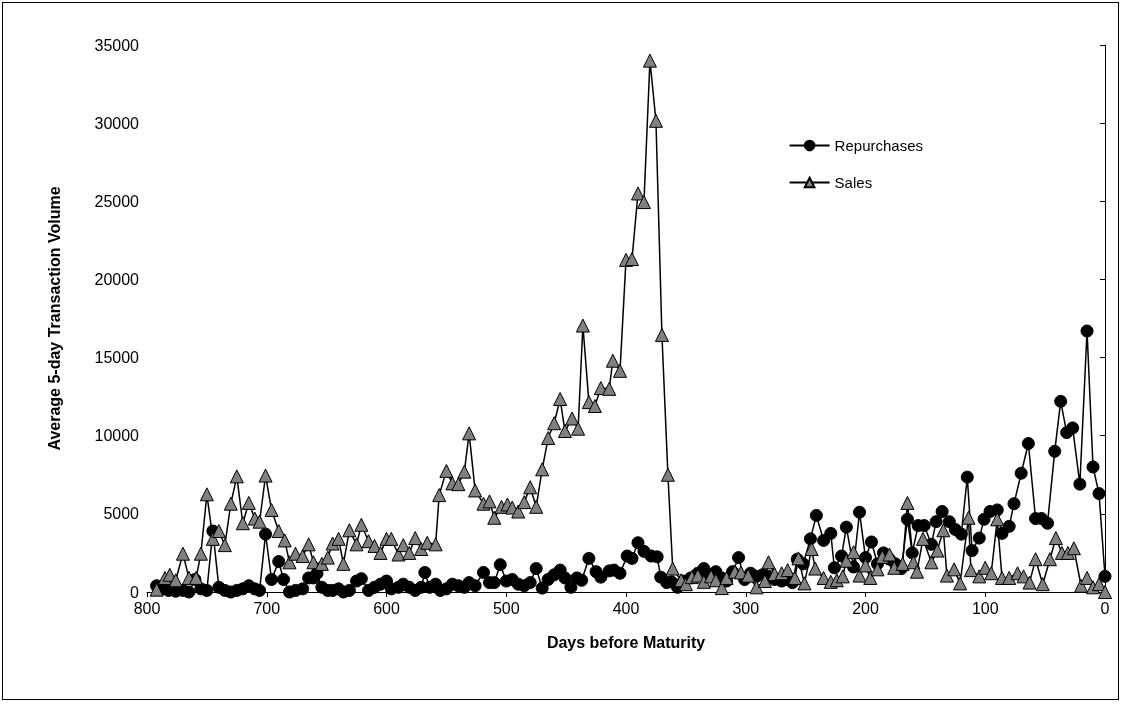 The height and width of the screenshot is (704, 1123). Describe the element at coordinates (1105, 608) in the screenshot. I see `x-tick-label: 0` at that location.